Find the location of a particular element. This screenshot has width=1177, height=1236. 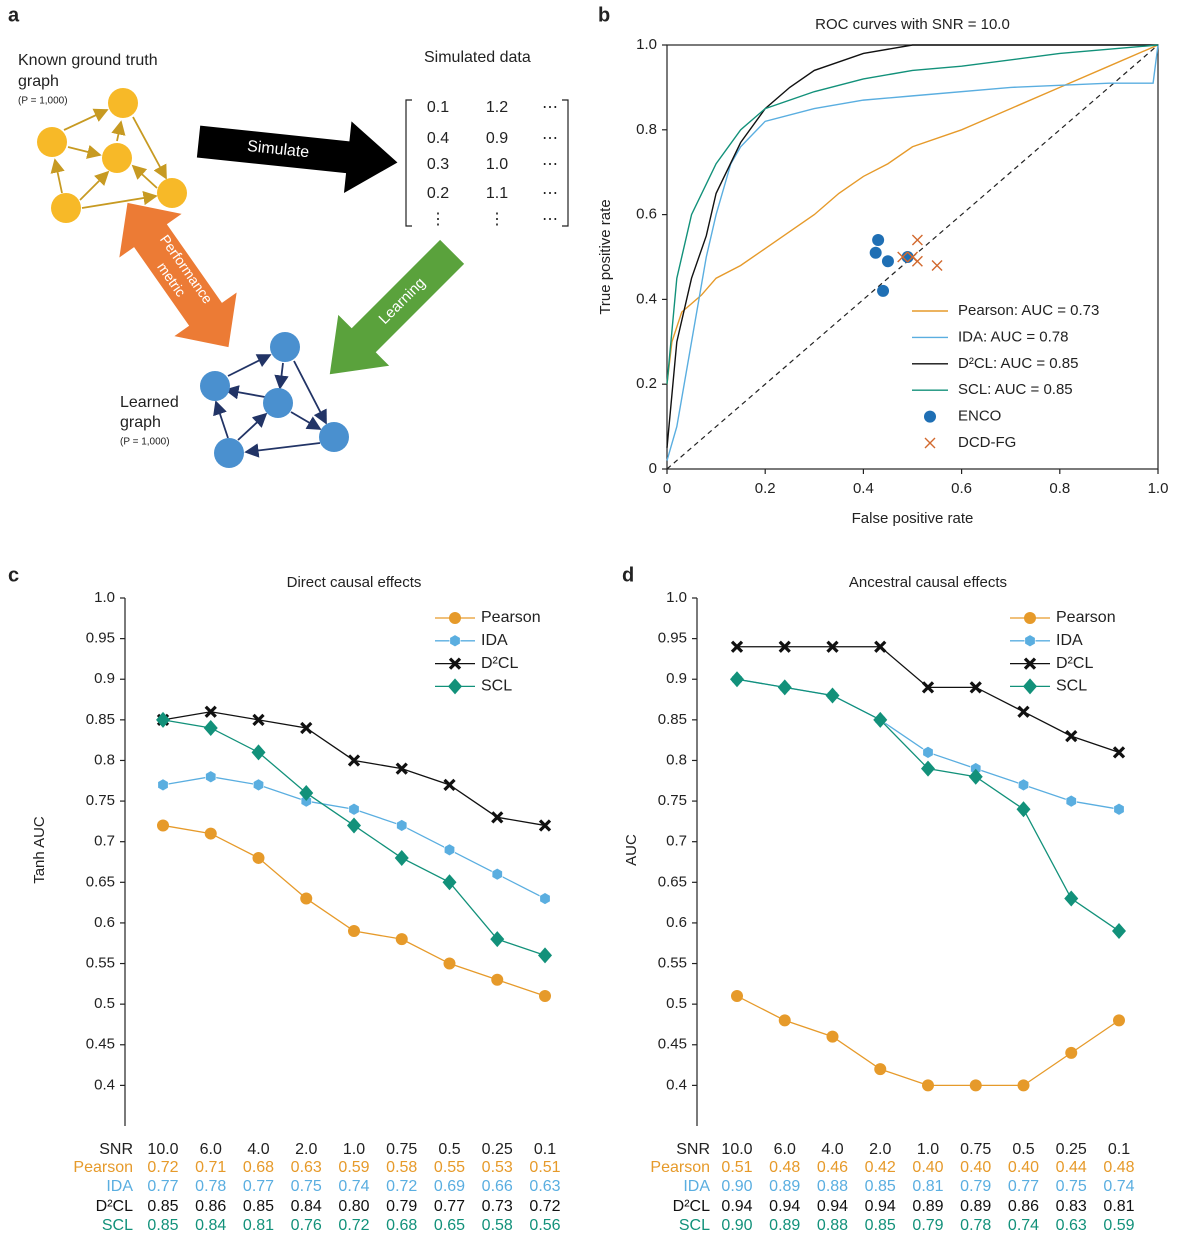

y-axis-label: AUC is located at coordinates (631, 850).